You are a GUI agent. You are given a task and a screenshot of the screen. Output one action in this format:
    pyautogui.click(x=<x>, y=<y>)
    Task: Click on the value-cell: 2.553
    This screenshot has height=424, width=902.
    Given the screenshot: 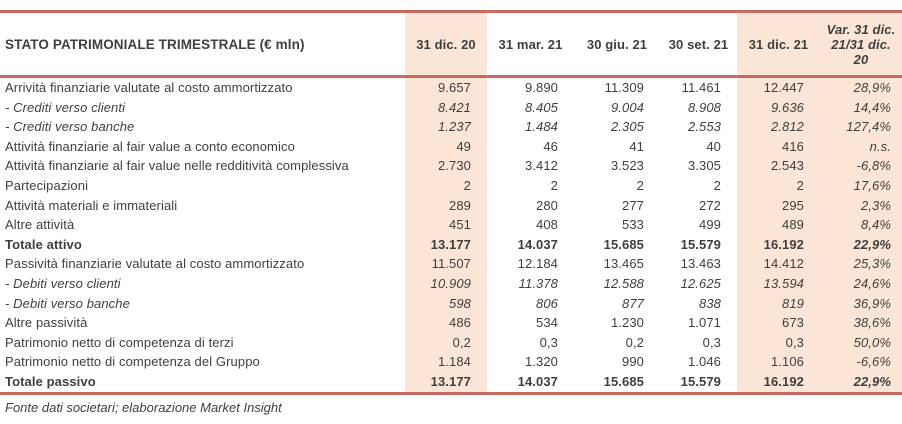 What is the action you would take?
    pyautogui.click(x=704, y=127)
    